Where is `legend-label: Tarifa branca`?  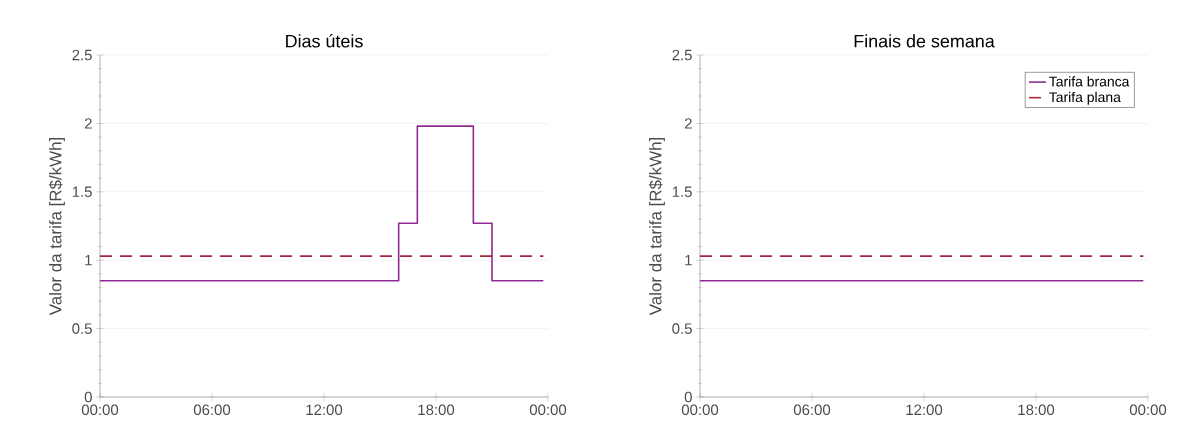
legend-label: Tarifa branca is located at coordinates (1089, 81).